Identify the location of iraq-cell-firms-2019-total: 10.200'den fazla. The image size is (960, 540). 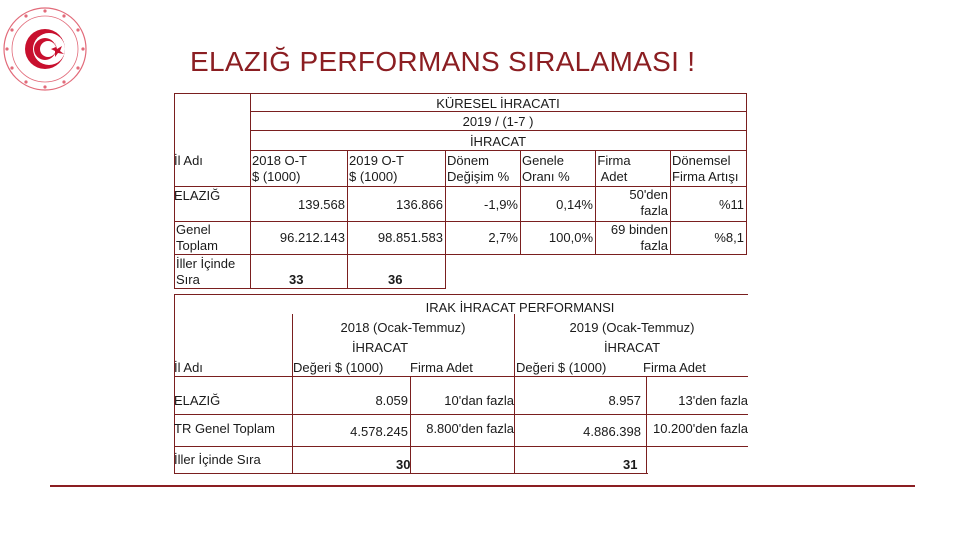
(700, 428).